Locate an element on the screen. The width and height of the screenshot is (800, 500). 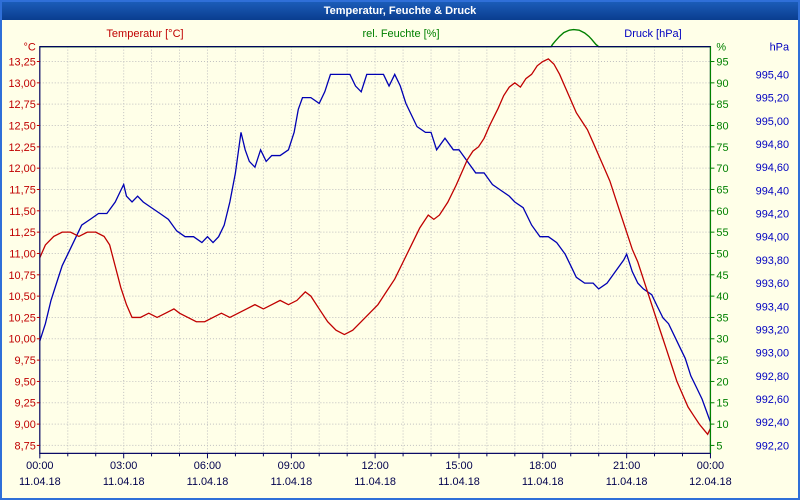
x-time-label: 18:00 is located at coordinates (542, 466).